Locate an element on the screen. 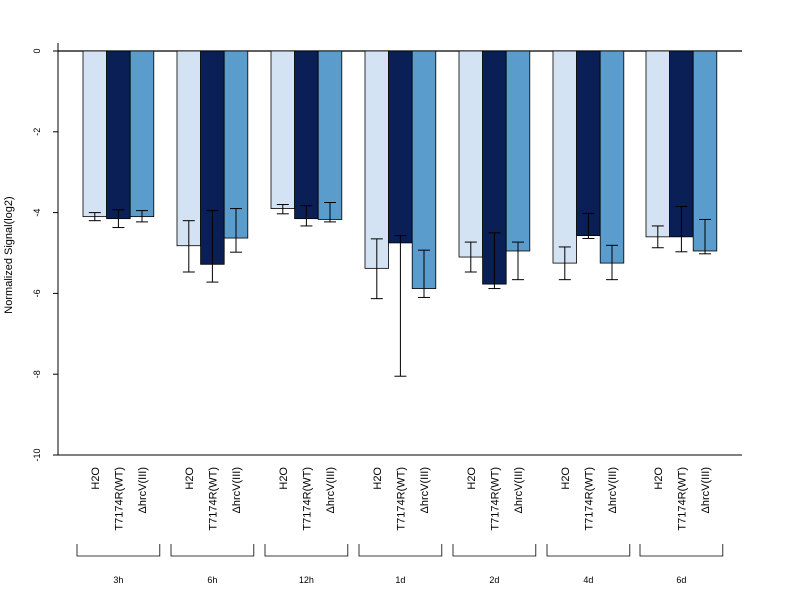  y-tick-label: -6 is located at coordinates (37, 293).